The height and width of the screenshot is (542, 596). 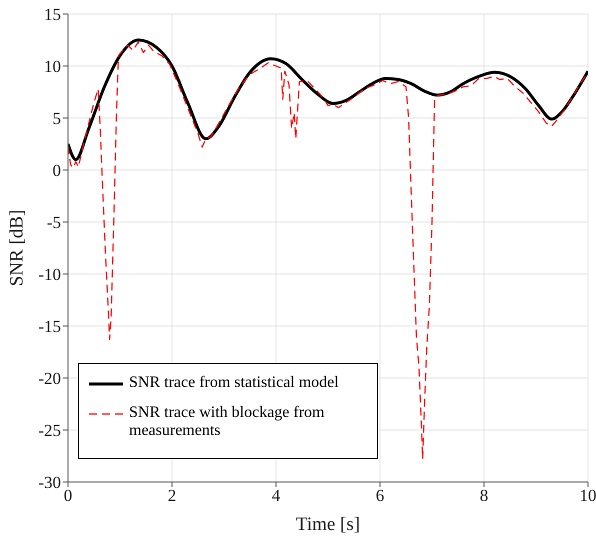 I want to click on y-tick-label: -25, so click(x=49, y=430).